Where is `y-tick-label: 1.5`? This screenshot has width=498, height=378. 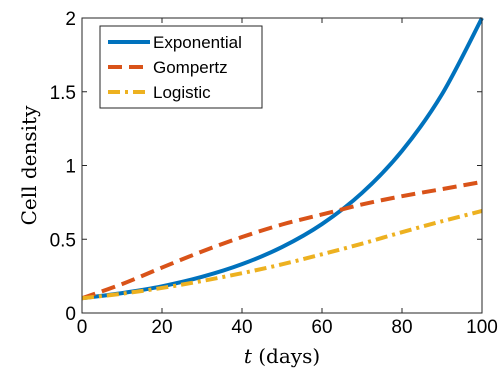
y-tick-label: 1.5 is located at coordinates (63, 93).